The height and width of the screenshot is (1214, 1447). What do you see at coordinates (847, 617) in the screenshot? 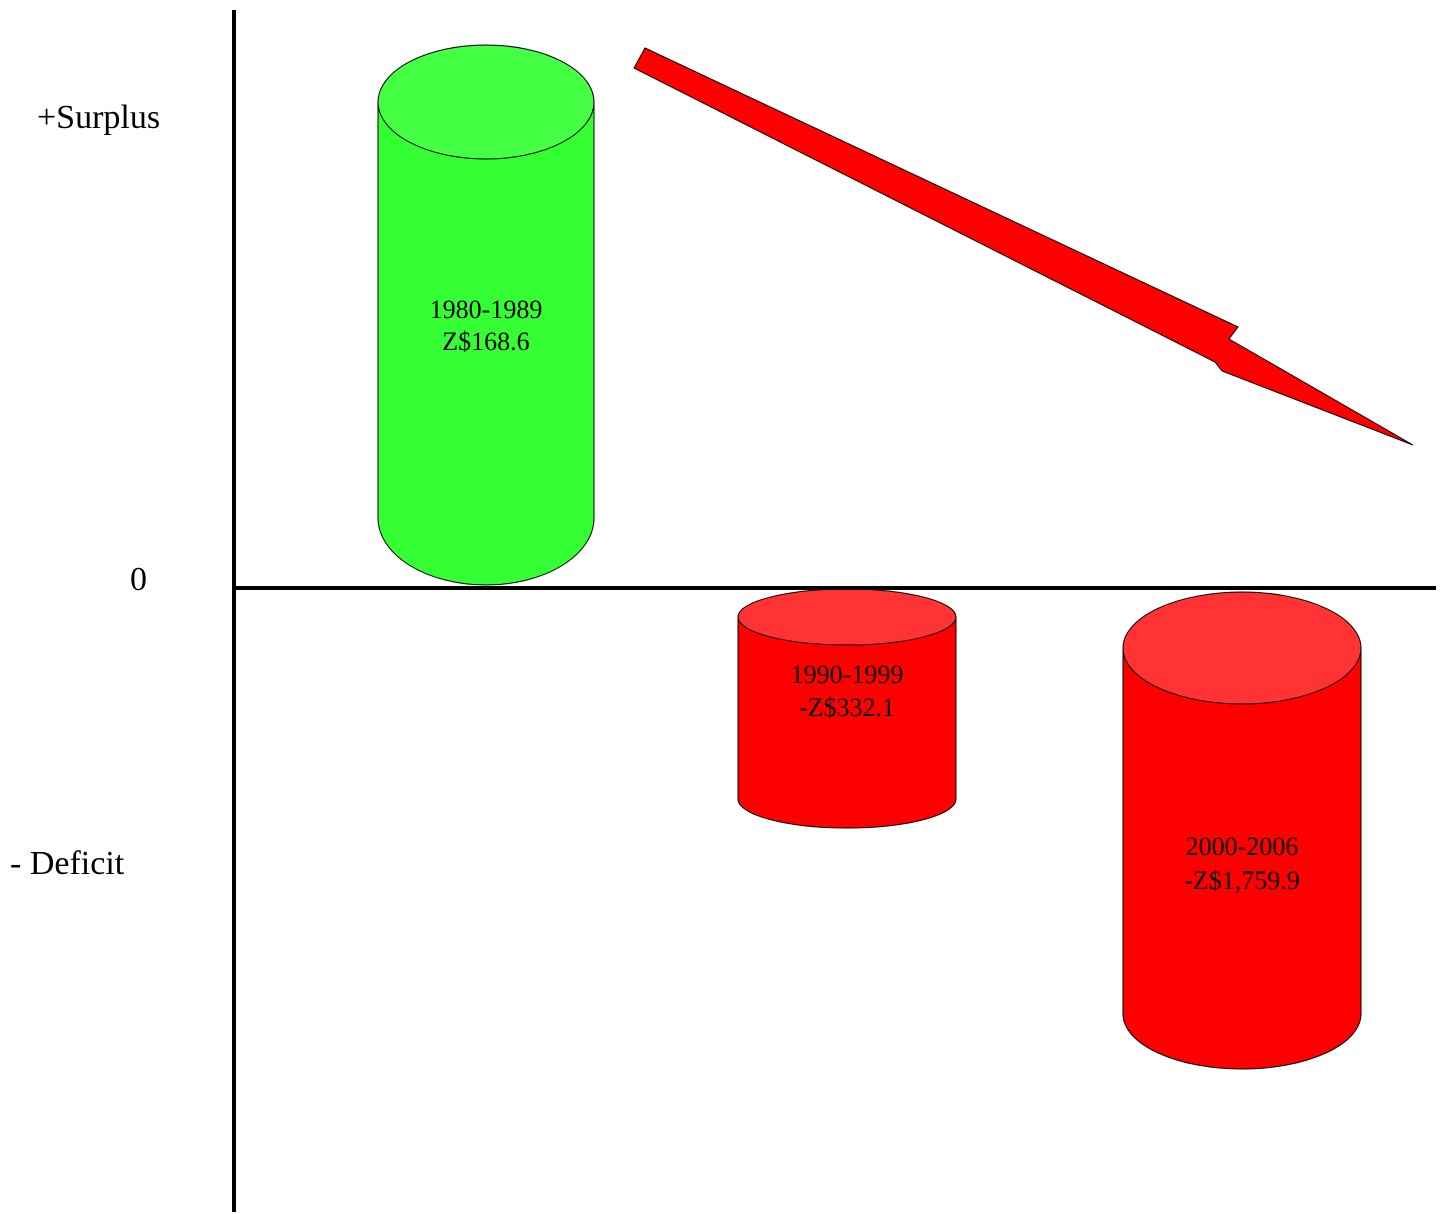
I see `bar-1990-1999-top` at bounding box center [847, 617].